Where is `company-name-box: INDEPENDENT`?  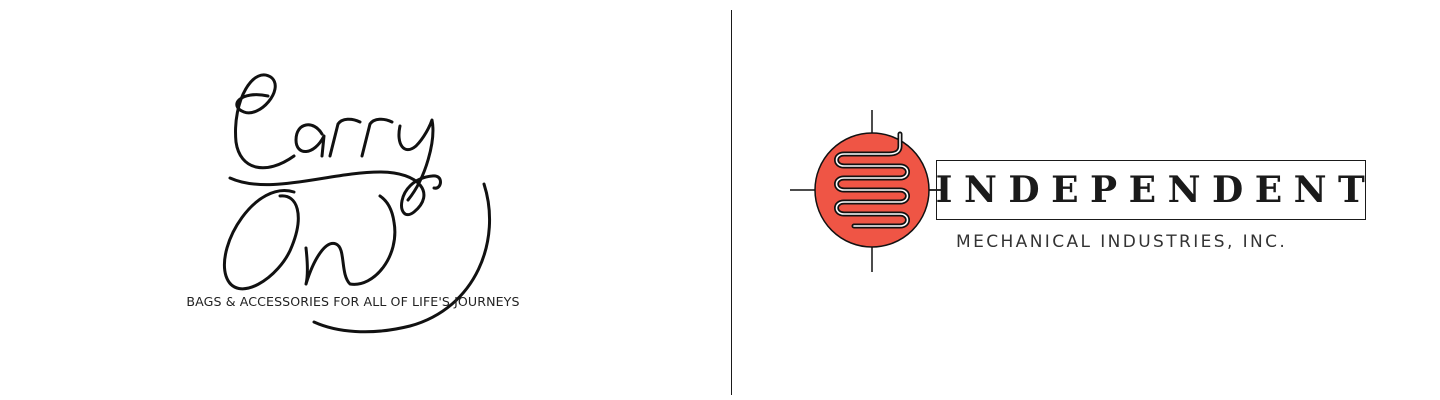 company-name-box: INDEPENDENT is located at coordinates (1151, 190).